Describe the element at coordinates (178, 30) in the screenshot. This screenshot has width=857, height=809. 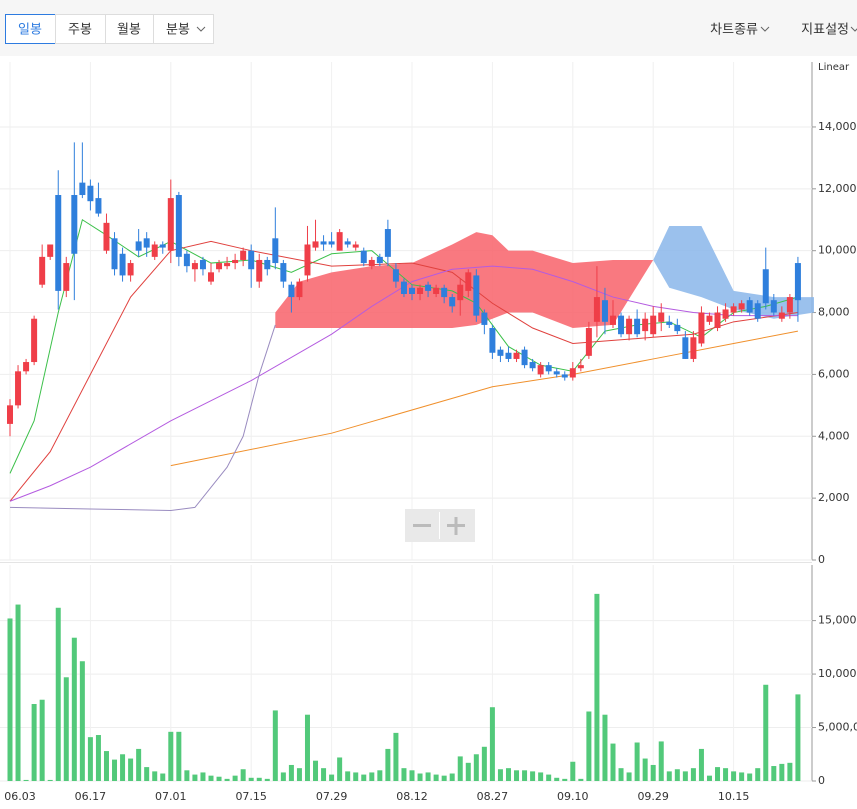
I see `period-label: 분봉` at that location.